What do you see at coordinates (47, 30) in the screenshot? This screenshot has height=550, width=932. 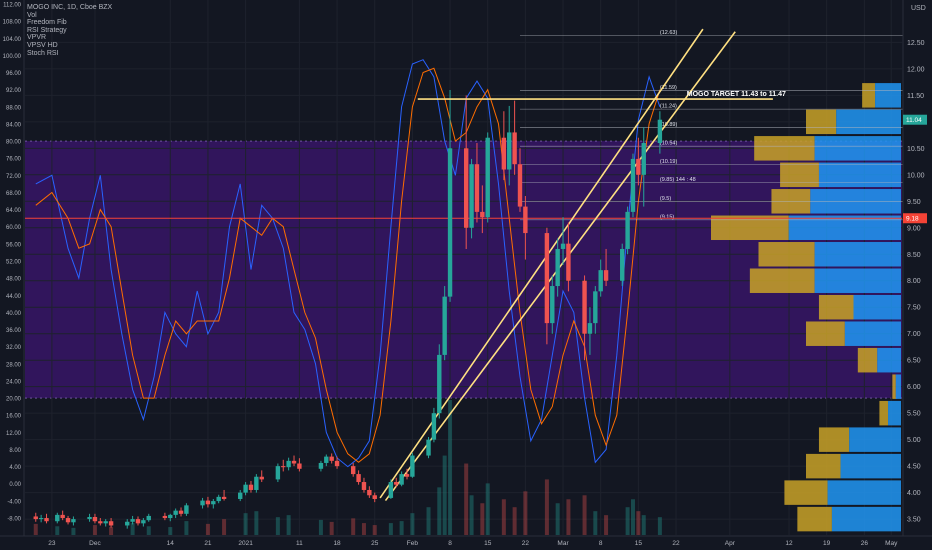 I see `legend-item-rsi-strategy: RSI Strategy` at bounding box center [47, 30].